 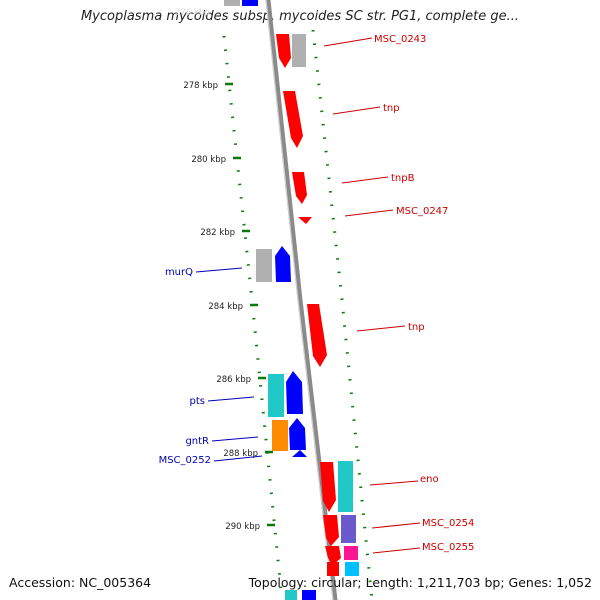 I want to click on gene-tnpb, so click(x=299, y=188).